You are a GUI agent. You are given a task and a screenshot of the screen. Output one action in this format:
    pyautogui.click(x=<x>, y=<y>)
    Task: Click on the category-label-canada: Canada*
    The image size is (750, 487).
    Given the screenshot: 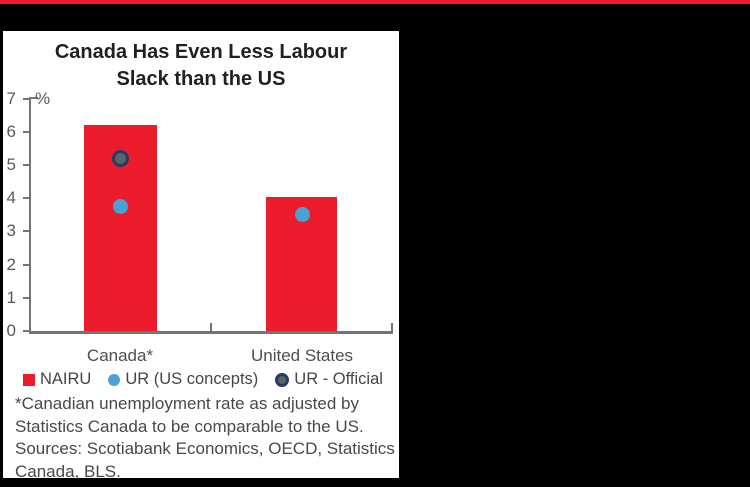 What is the action you would take?
    pyautogui.click(x=120, y=355)
    